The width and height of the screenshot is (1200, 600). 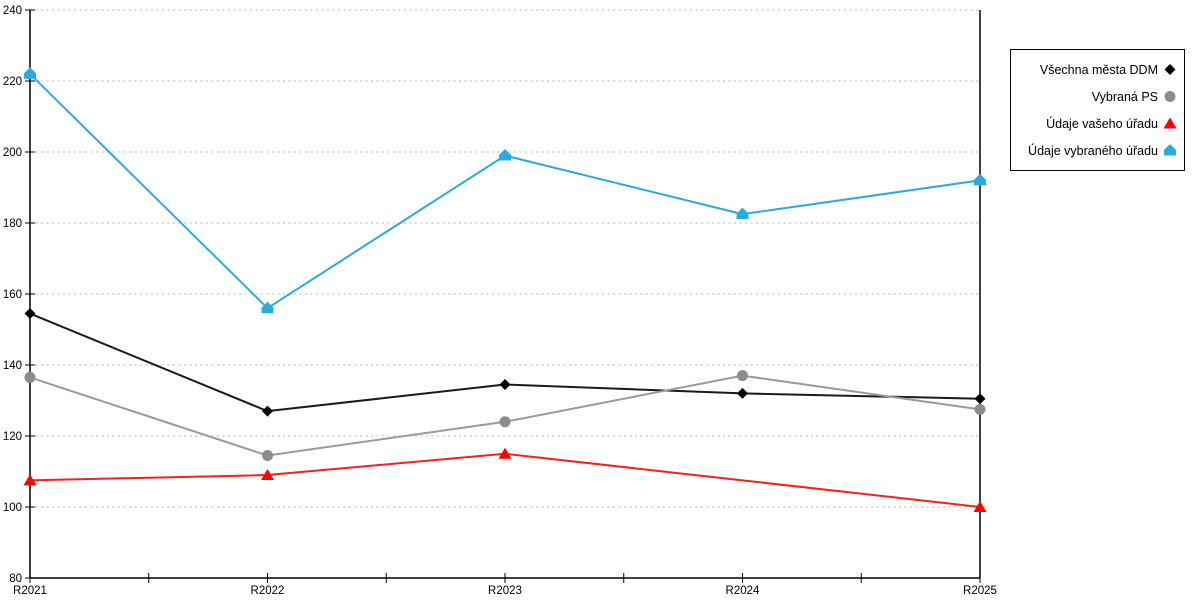 I want to click on legend-label: Údaje vašeho úřadu, so click(x=1102, y=123).